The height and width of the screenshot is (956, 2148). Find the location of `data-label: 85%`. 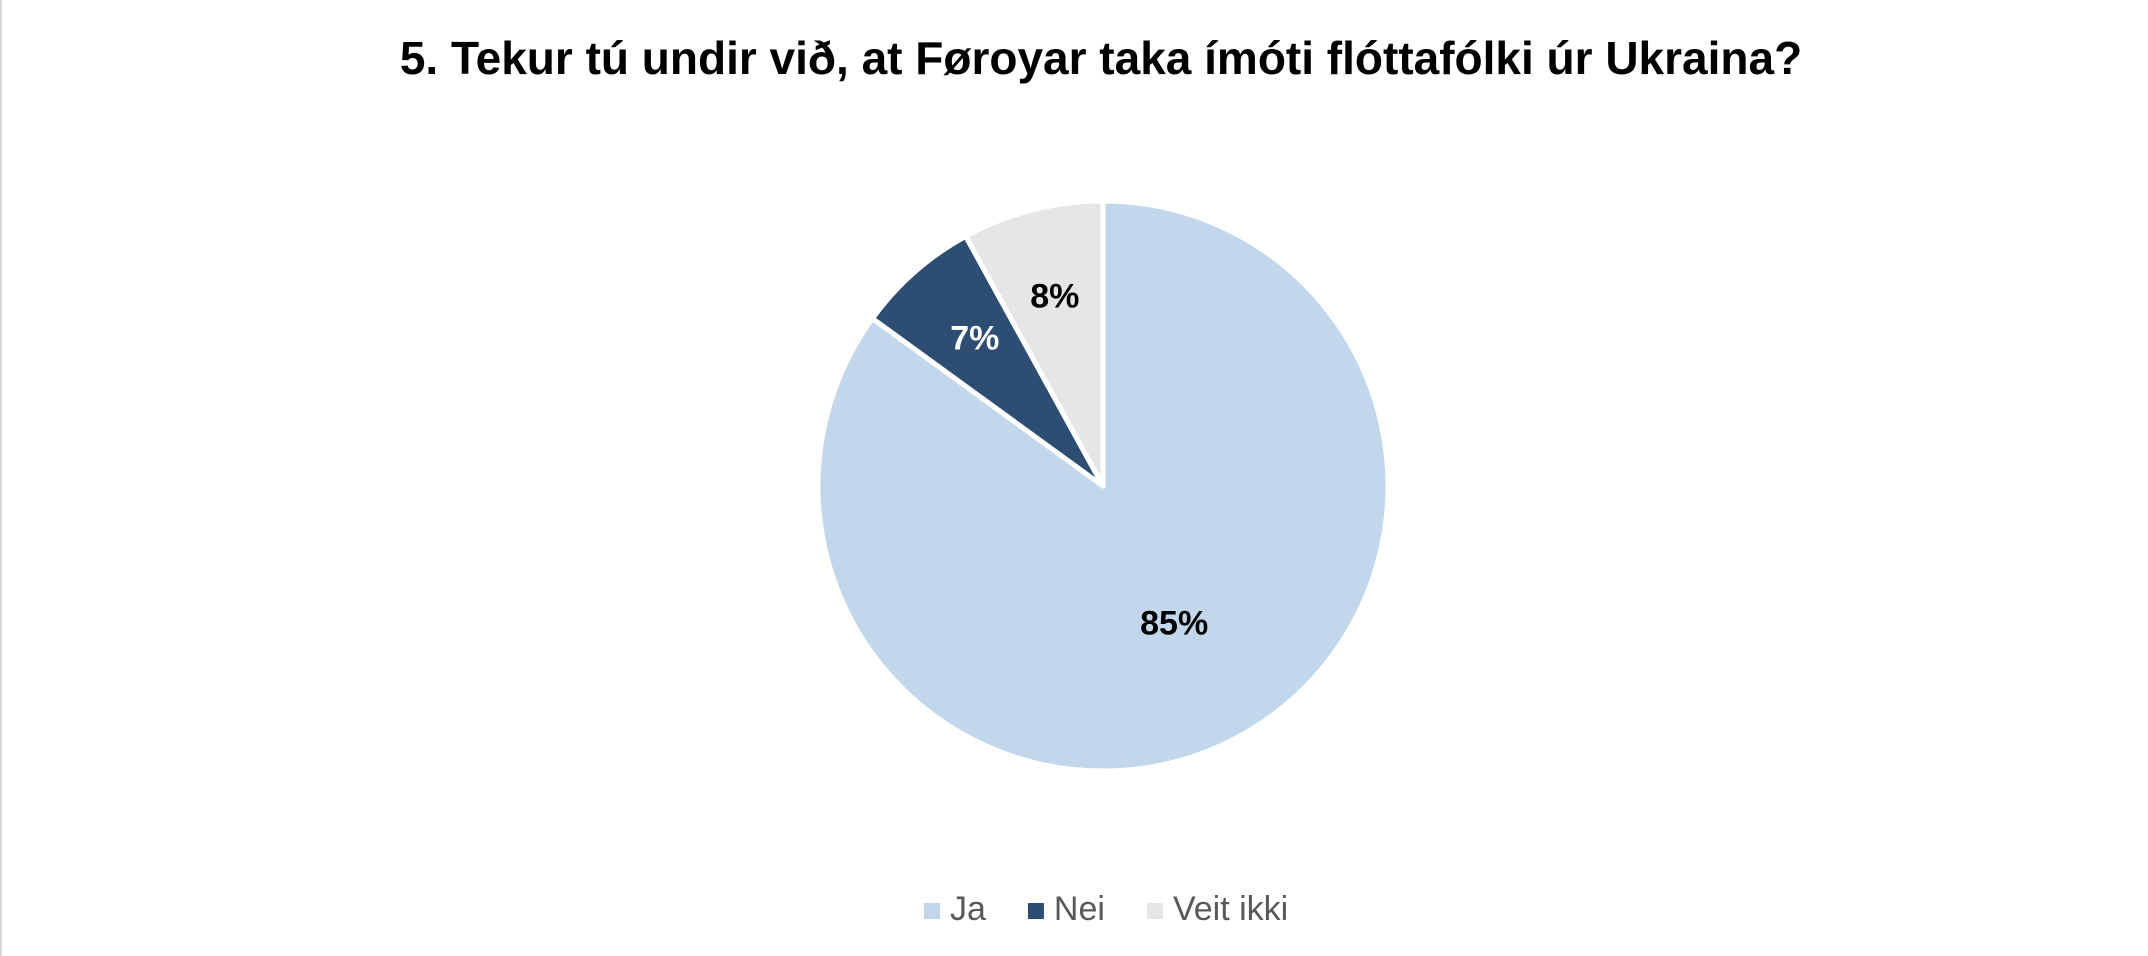

data-label: 85% is located at coordinates (1174, 624).